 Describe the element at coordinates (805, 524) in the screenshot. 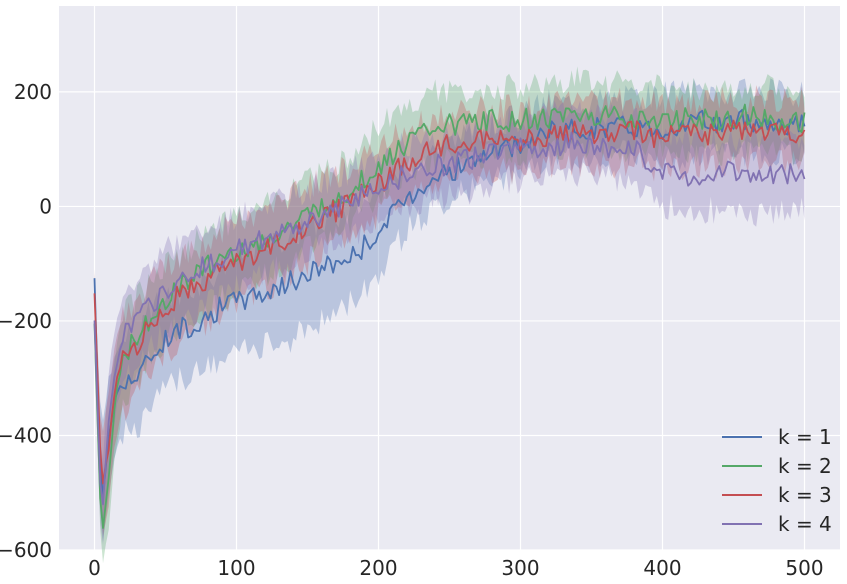

I see `legend-label-4: k = 4` at that location.